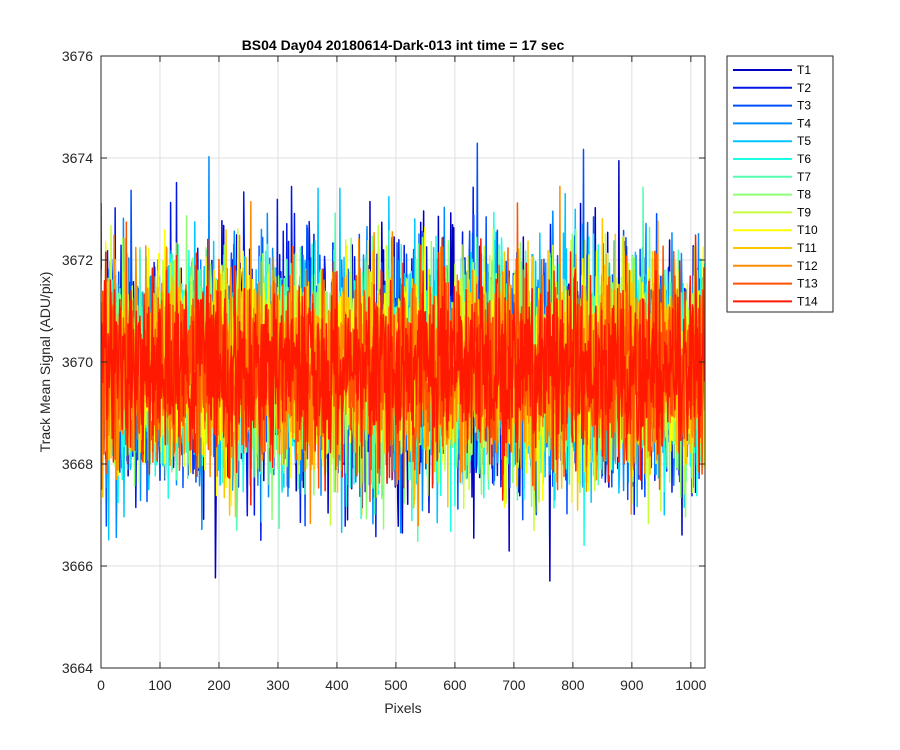 This screenshot has width=900, height=750. Describe the element at coordinates (804, 212) in the screenshot. I see `legend-label-t9: T9` at that location.